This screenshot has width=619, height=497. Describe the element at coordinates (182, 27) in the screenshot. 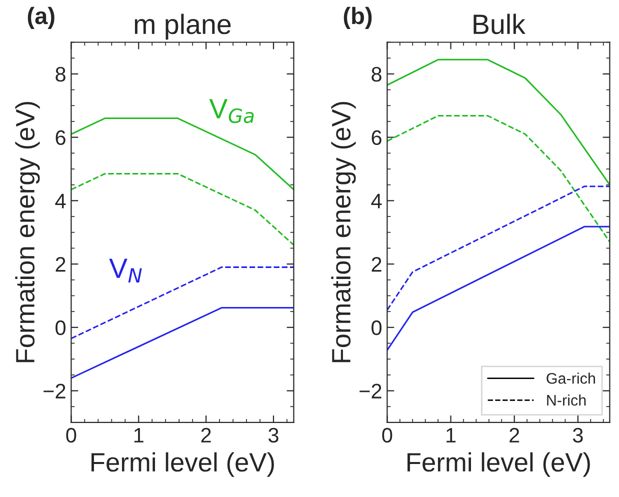

I see `chart-title: m plane` at that location.